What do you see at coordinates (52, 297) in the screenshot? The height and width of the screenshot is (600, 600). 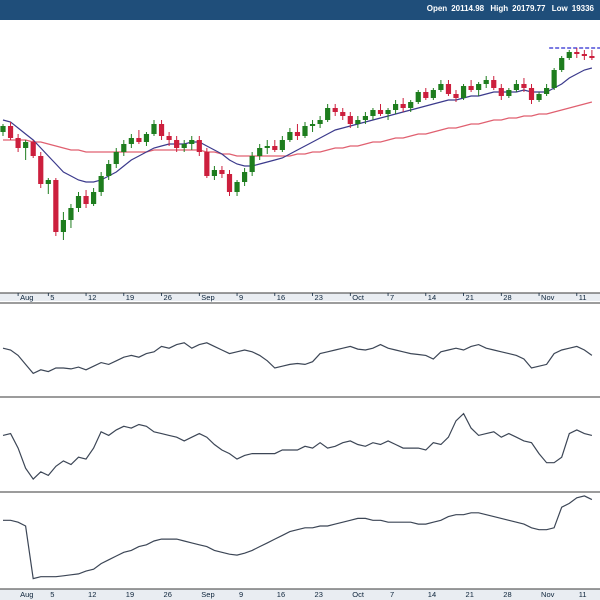 I see `x-tick-label: 5` at bounding box center [52, 297].